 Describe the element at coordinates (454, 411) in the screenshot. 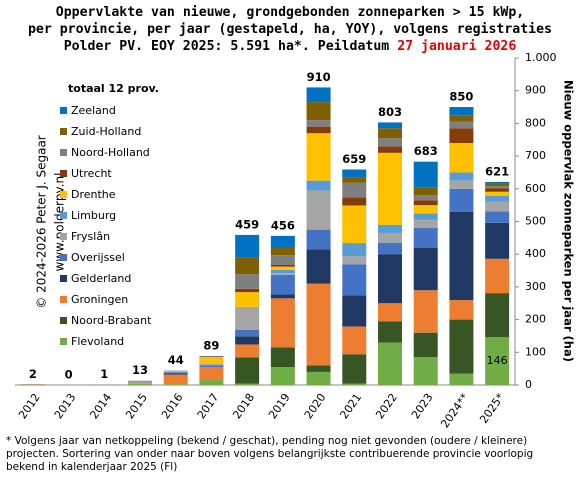

I see `x-tick-label: 2024**` at that location.